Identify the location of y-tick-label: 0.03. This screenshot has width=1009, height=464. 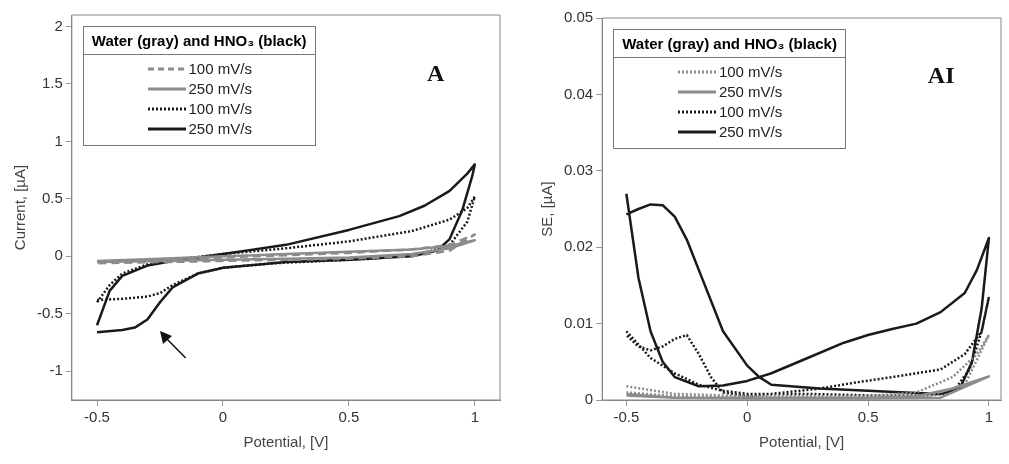
(578, 169).